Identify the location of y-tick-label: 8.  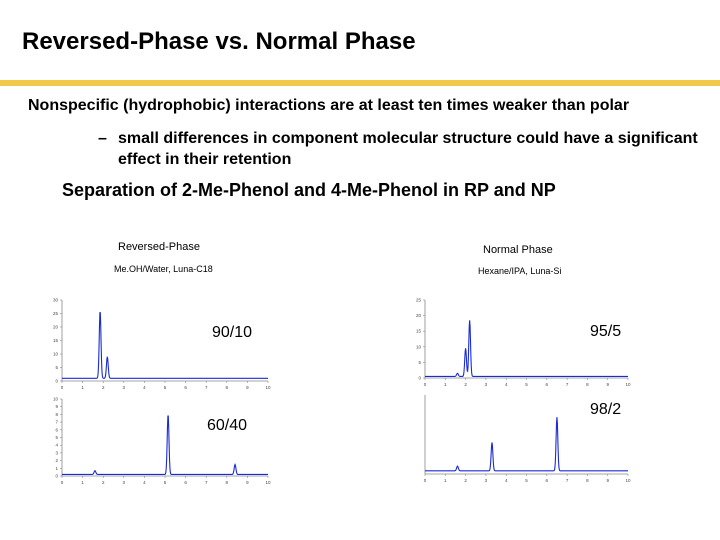
(56, 414).